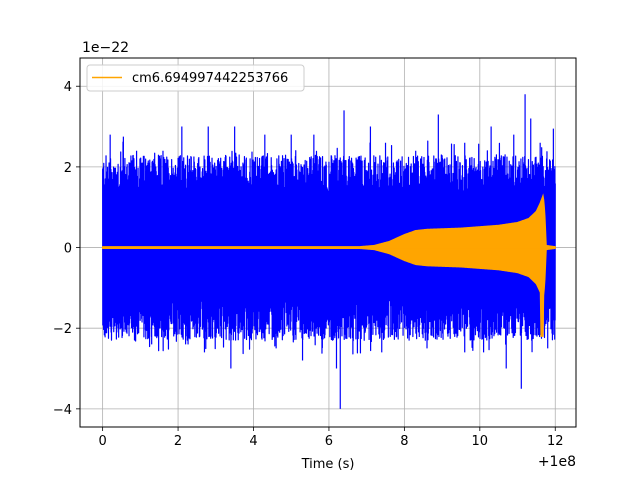 This screenshot has width=640, height=480. I want to click on x-tick-label: 2, so click(178, 441).